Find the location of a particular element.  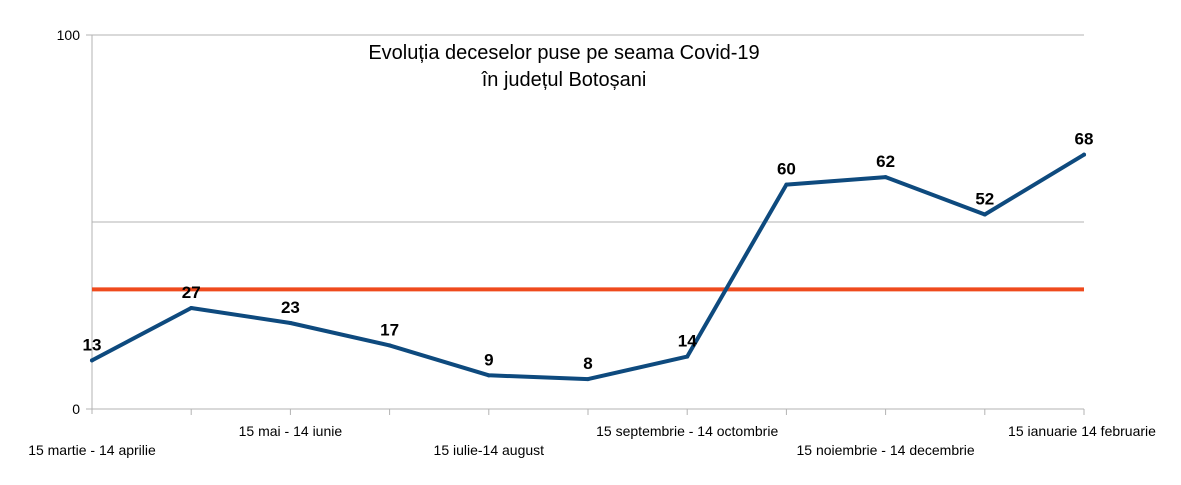

y-tick-label-0: 0 is located at coordinates (76, 409).